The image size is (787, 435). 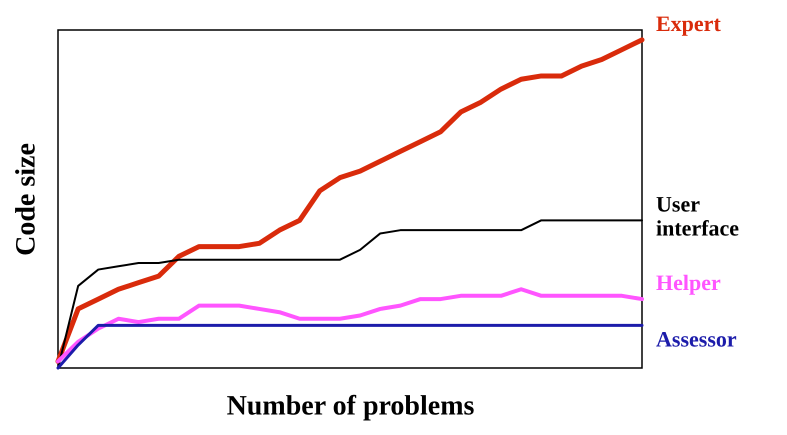 What do you see at coordinates (688, 283) in the screenshot?
I see `series-label: Helper` at bounding box center [688, 283].